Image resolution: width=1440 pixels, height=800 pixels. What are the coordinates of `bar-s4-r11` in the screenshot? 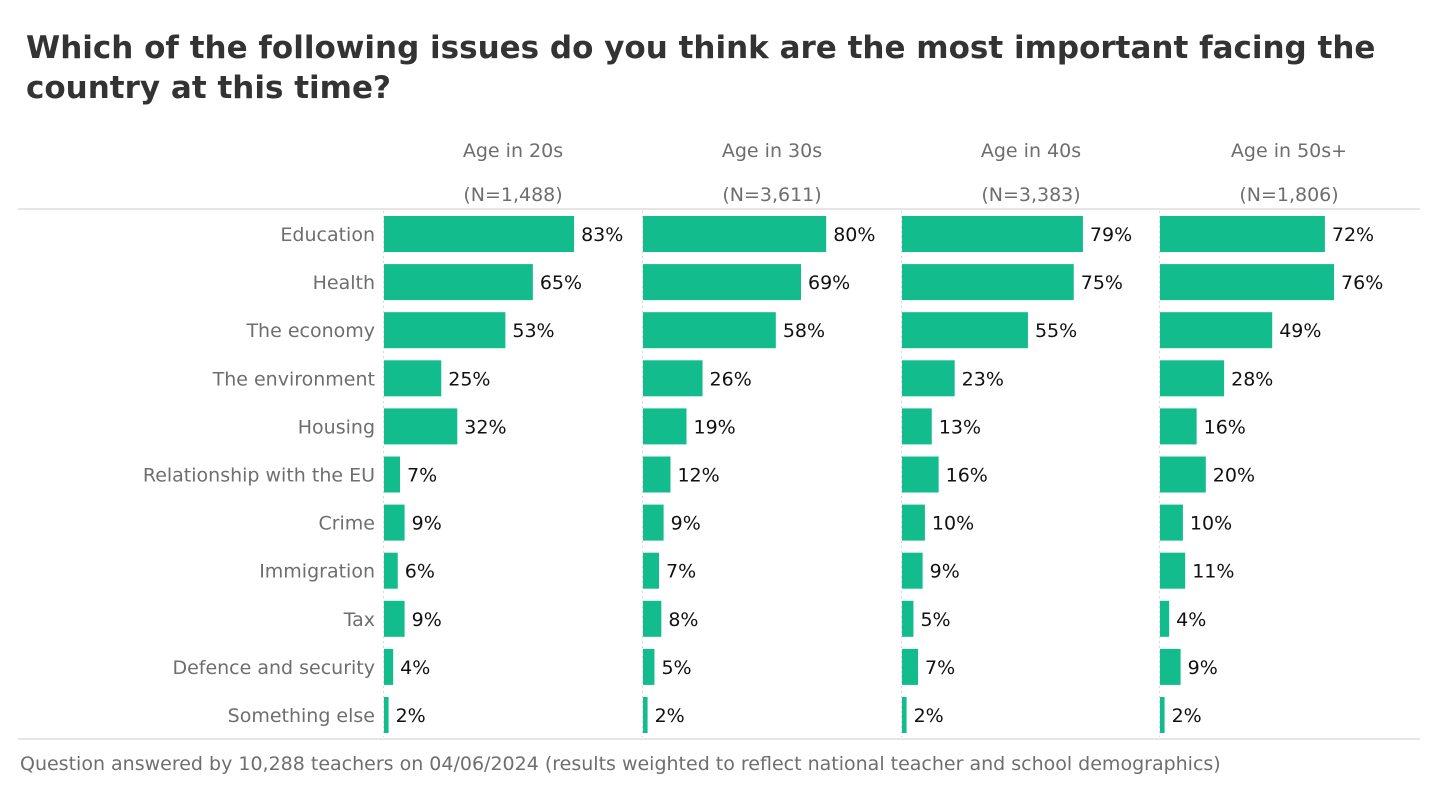 It's located at (1162, 715).